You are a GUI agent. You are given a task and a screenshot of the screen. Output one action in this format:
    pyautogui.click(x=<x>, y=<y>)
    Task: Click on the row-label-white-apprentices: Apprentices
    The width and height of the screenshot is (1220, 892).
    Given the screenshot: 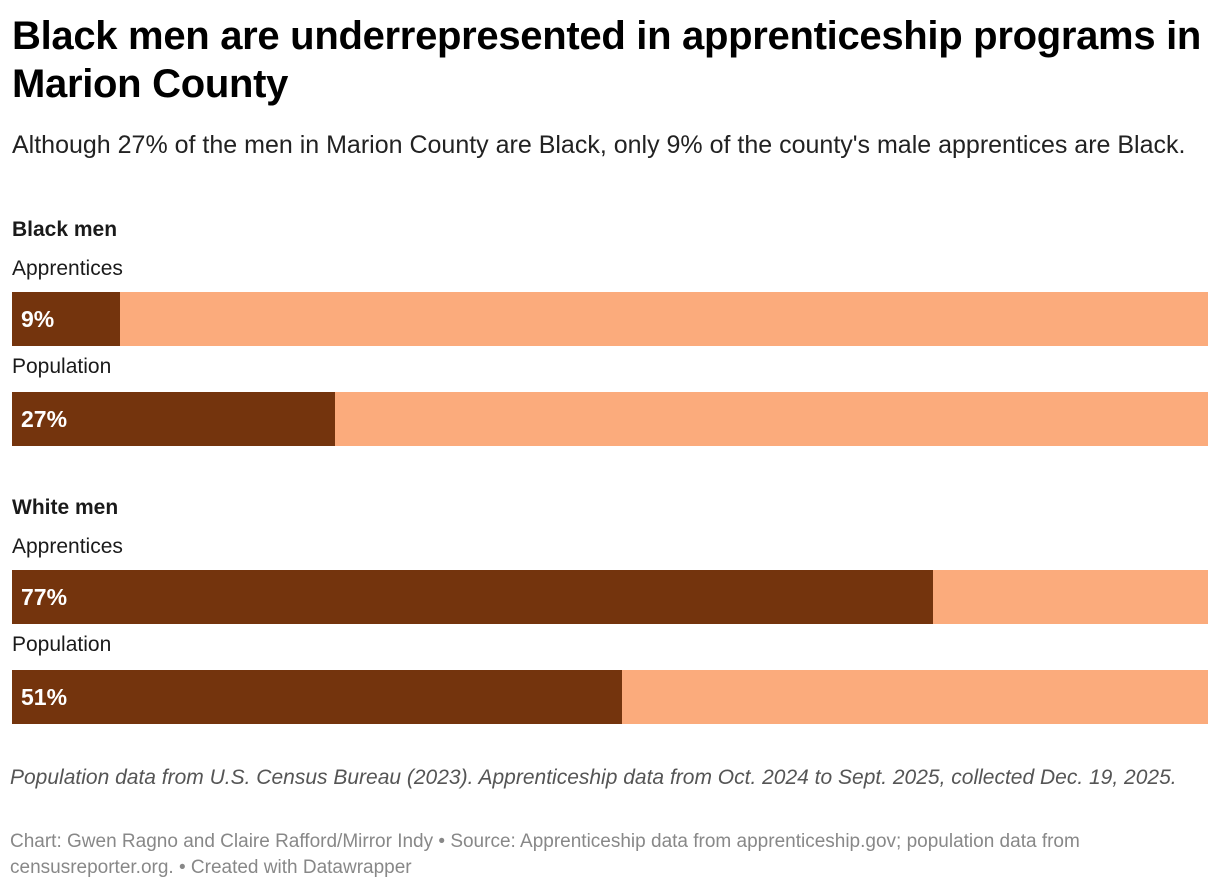 What is the action you would take?
    pyautogui.click(x=67, y=546)
    